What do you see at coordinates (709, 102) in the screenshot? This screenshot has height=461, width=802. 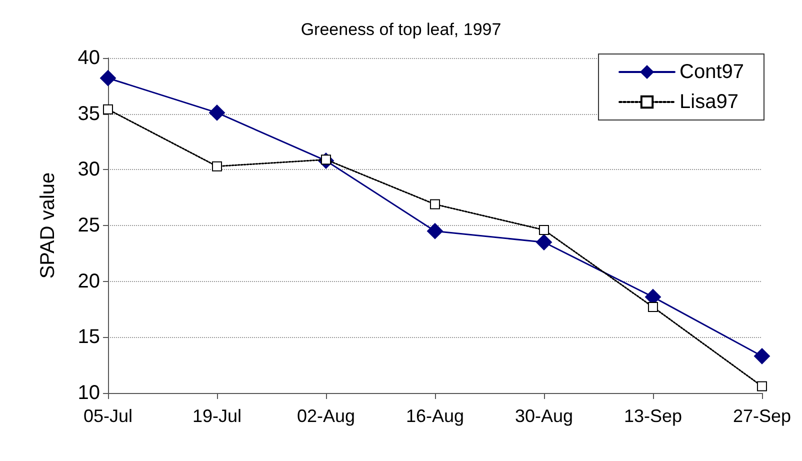 I see `legend-label: Lisa97` at bounding box center [709, 102].